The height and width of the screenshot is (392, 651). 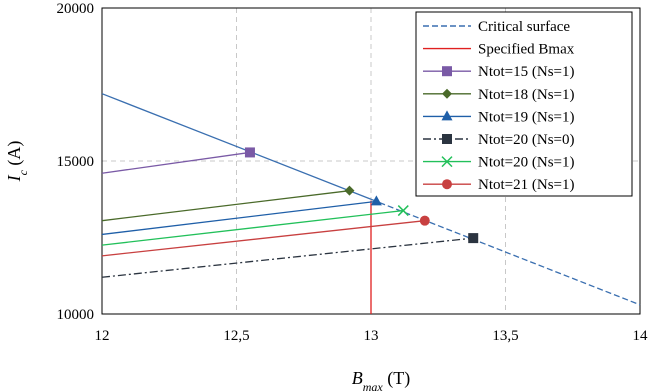 I want to click on series-6-line, so click(x=252, y=227).